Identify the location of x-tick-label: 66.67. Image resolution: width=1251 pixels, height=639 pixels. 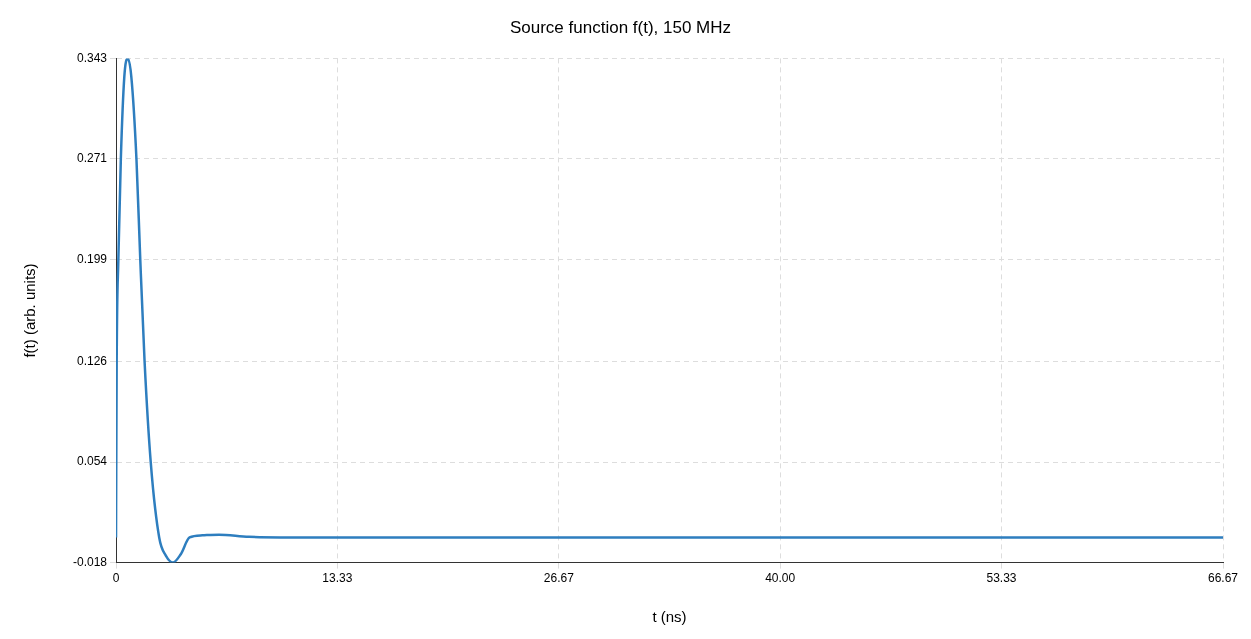
(1223, 578).